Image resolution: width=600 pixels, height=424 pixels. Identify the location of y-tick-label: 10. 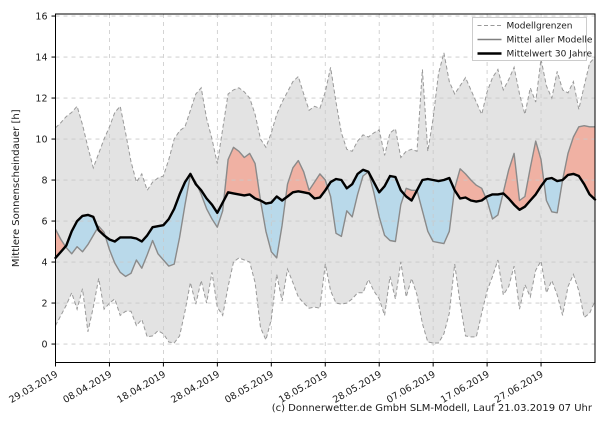
(41, 139).